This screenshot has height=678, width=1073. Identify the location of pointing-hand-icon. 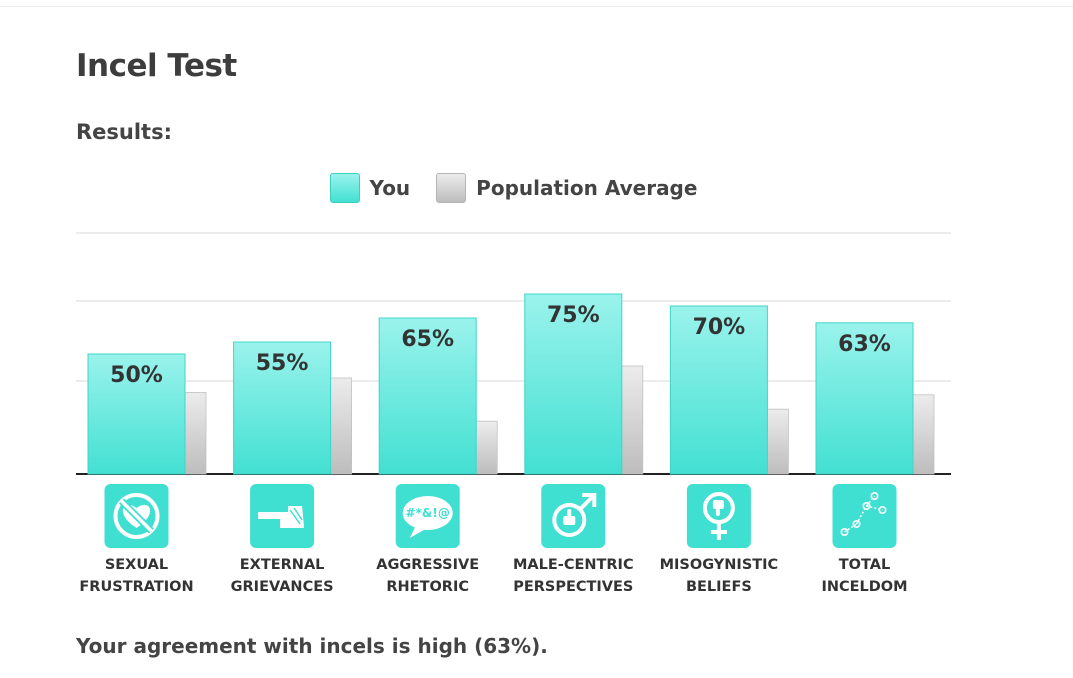
(282, 516).